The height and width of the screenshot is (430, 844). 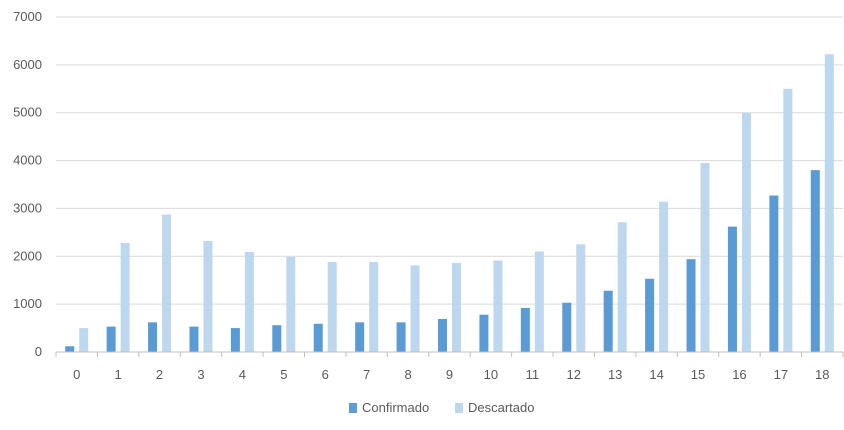 I want to click on y-tick-label: 1000, so click(x=27, y=303).